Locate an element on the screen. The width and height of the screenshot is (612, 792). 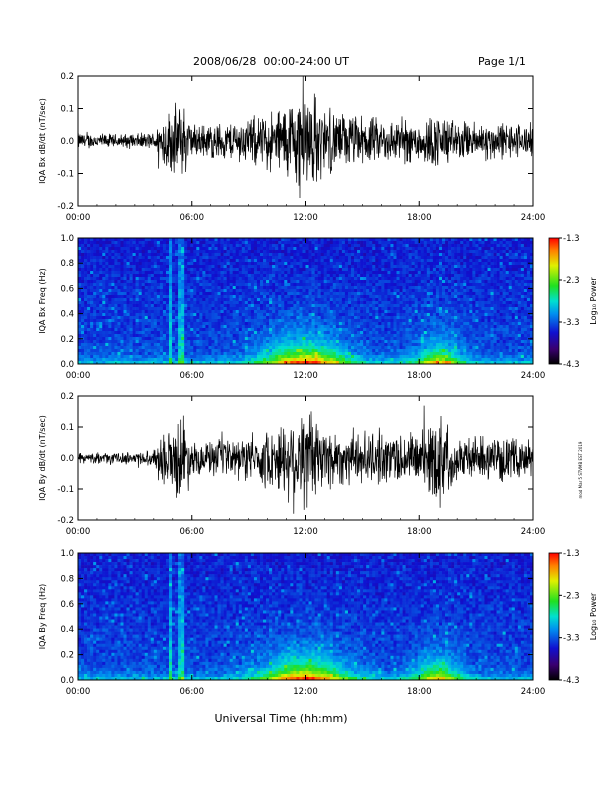
y-axis-label: IQA By dB/dt (nT/sec) is located at coordinates (42, 458).